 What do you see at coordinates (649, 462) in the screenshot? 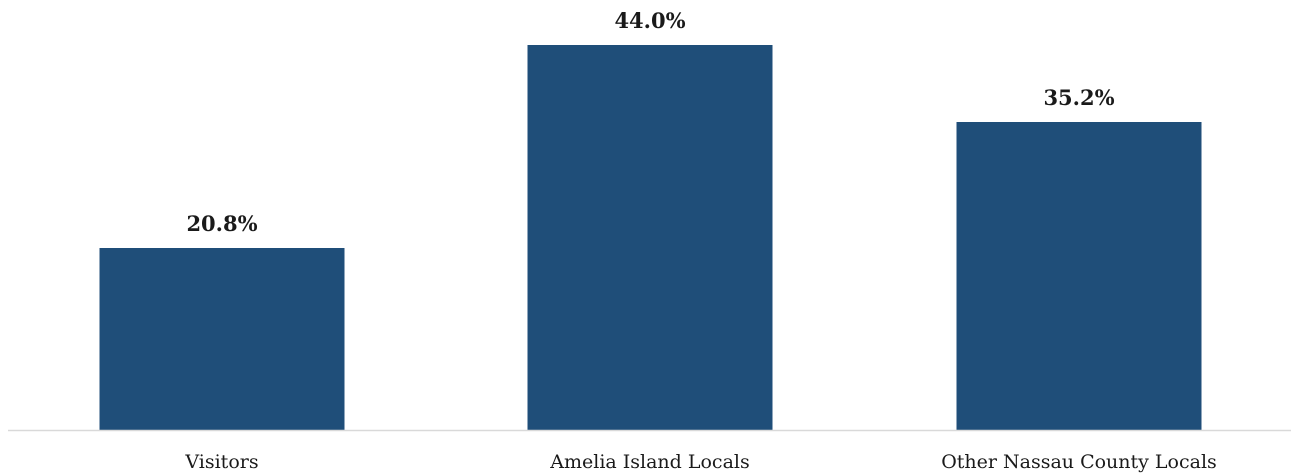
I see `x-tick-label-amelia-island-locals: Amelia Island Locals` at bounding box center [649, 462].